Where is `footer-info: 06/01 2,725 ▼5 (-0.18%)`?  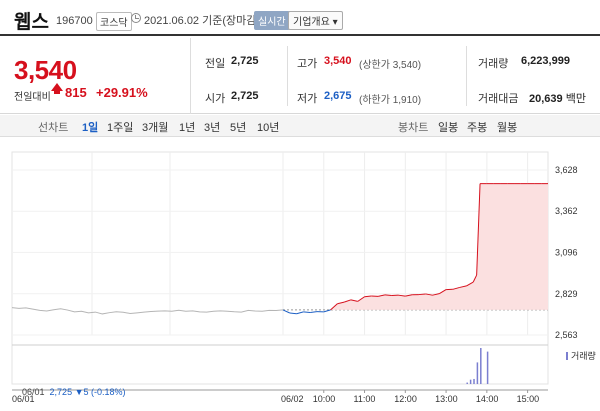 footer-info: 06/01 2,725 ▼5 (-0.18%) is located at coordinates (74, 392).